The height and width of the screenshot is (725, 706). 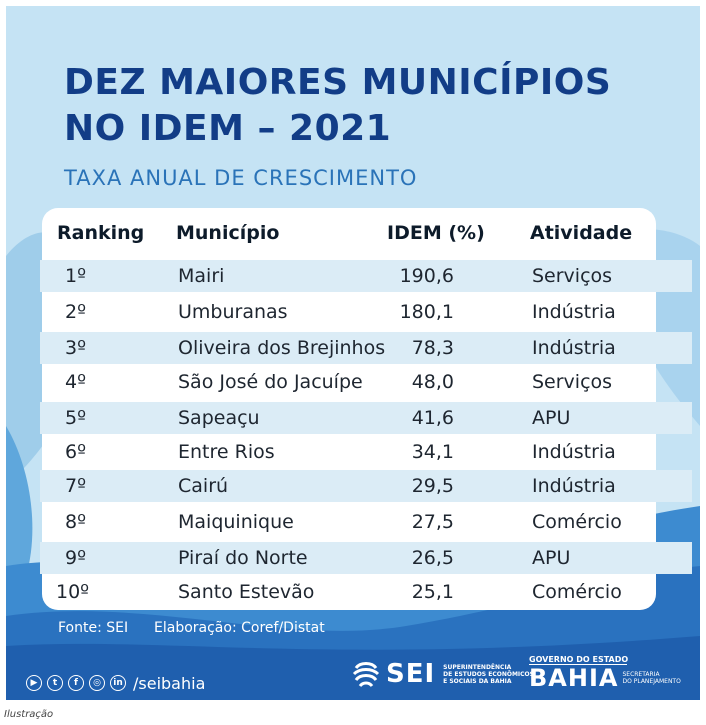 I want to click on row-rank: 8º, so click(x=76, y=522).